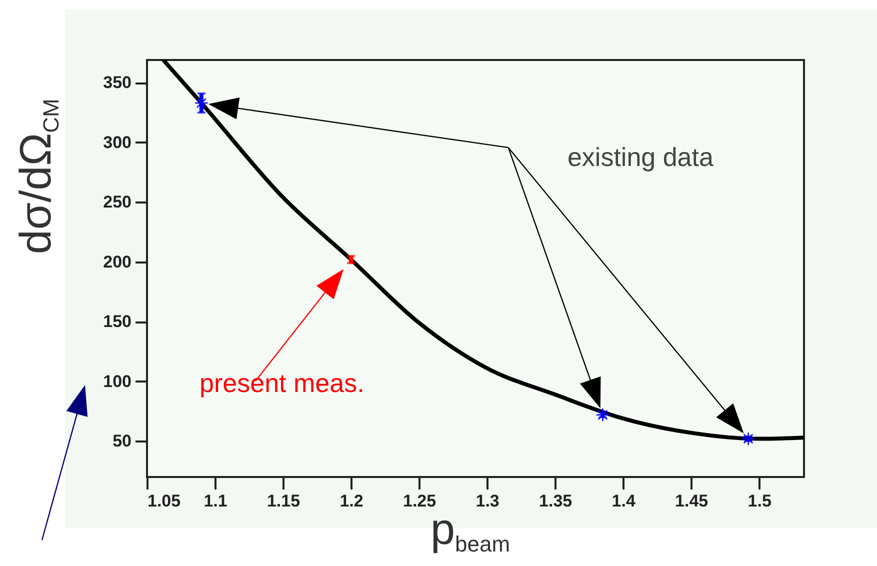 This screenshot has height=566, width=877. I want to click on y-tick-label: 200, so click(117, 262).